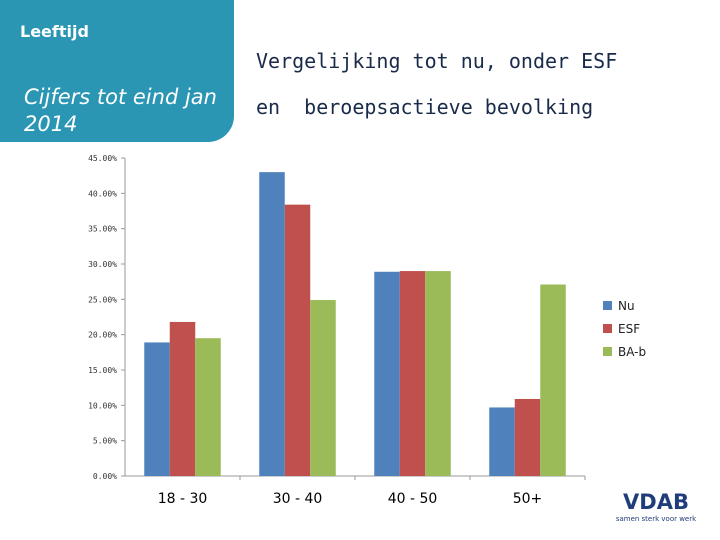  I want to click on legend-label: ESF, so click(629, 329).